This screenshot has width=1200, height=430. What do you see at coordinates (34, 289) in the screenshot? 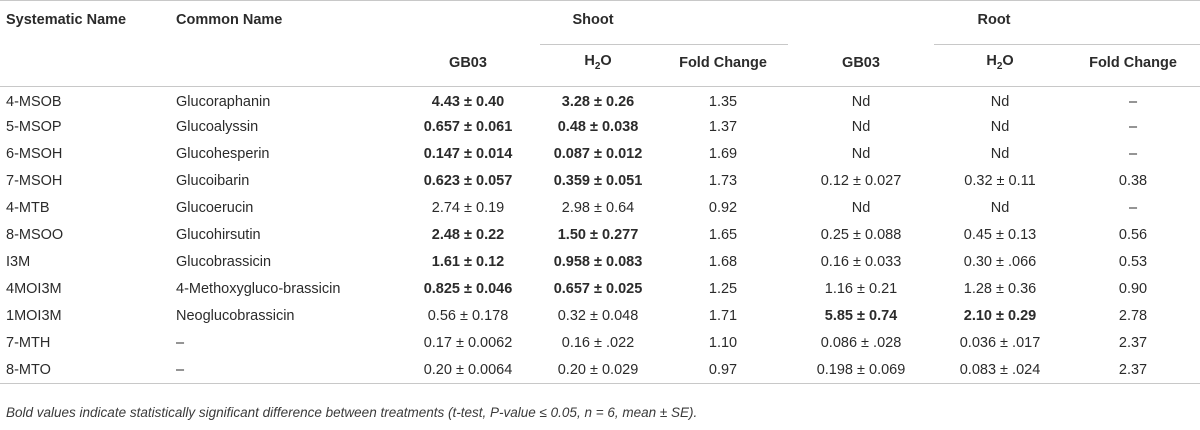
I see `systematic-name-cell: 4MOI3M` at bounding box center [34, 289].